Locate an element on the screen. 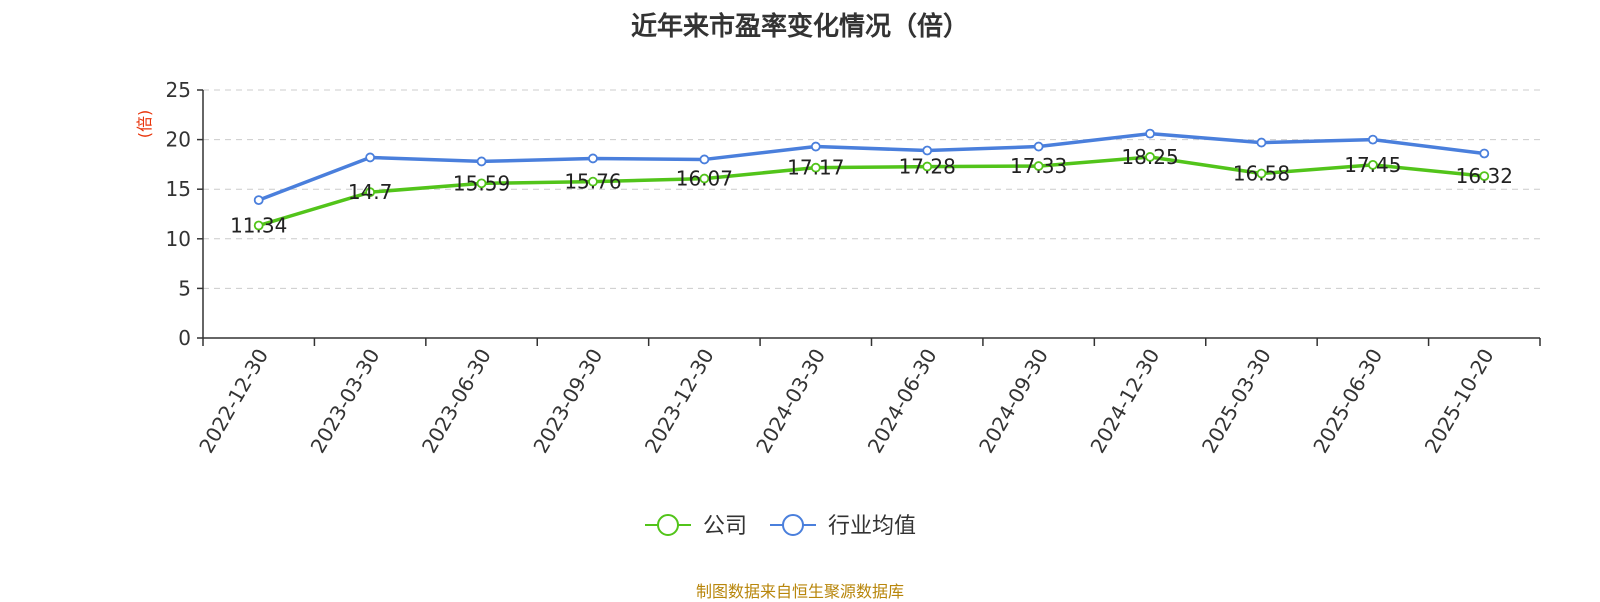 The image size is (1600, 602). data-label: 16.32 is located at coordinates (1484, 176).